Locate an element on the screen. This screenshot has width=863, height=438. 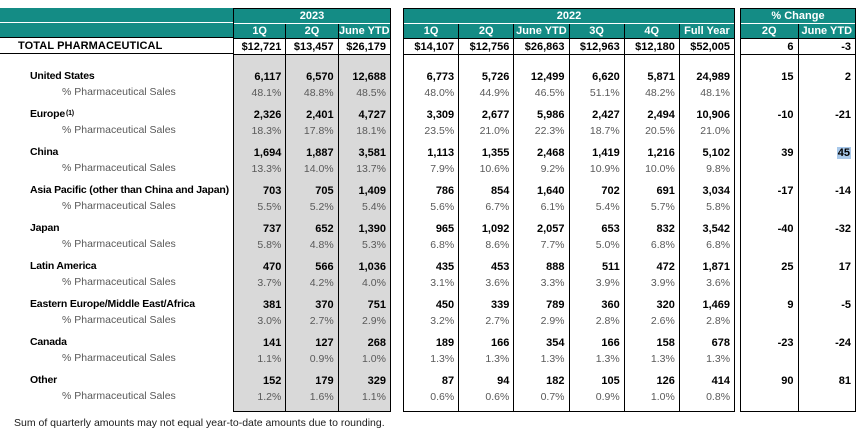
total-value-cell: $26,179 is located at coordinates (363, 46).